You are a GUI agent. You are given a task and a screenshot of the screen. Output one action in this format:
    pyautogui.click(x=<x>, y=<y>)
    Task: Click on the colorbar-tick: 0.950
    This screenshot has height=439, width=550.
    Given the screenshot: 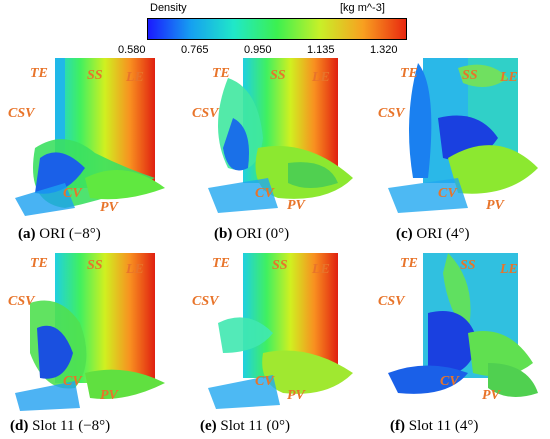 What is the action you would take?
    pyautogui.click(x=258, y=50)
    